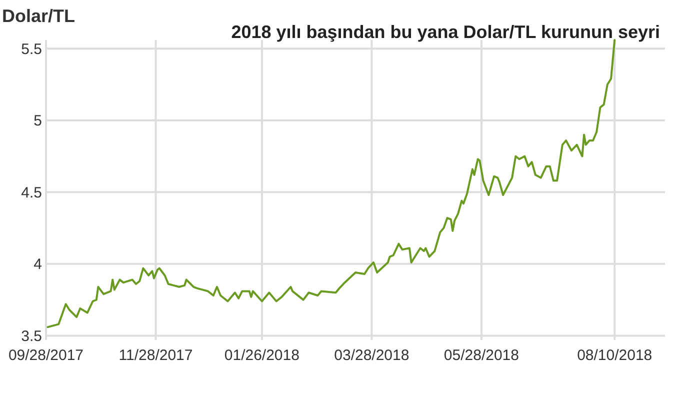 The image size is (700, 409). I want to click on x-tick-label: 05/28/2018, so click(481, 355).